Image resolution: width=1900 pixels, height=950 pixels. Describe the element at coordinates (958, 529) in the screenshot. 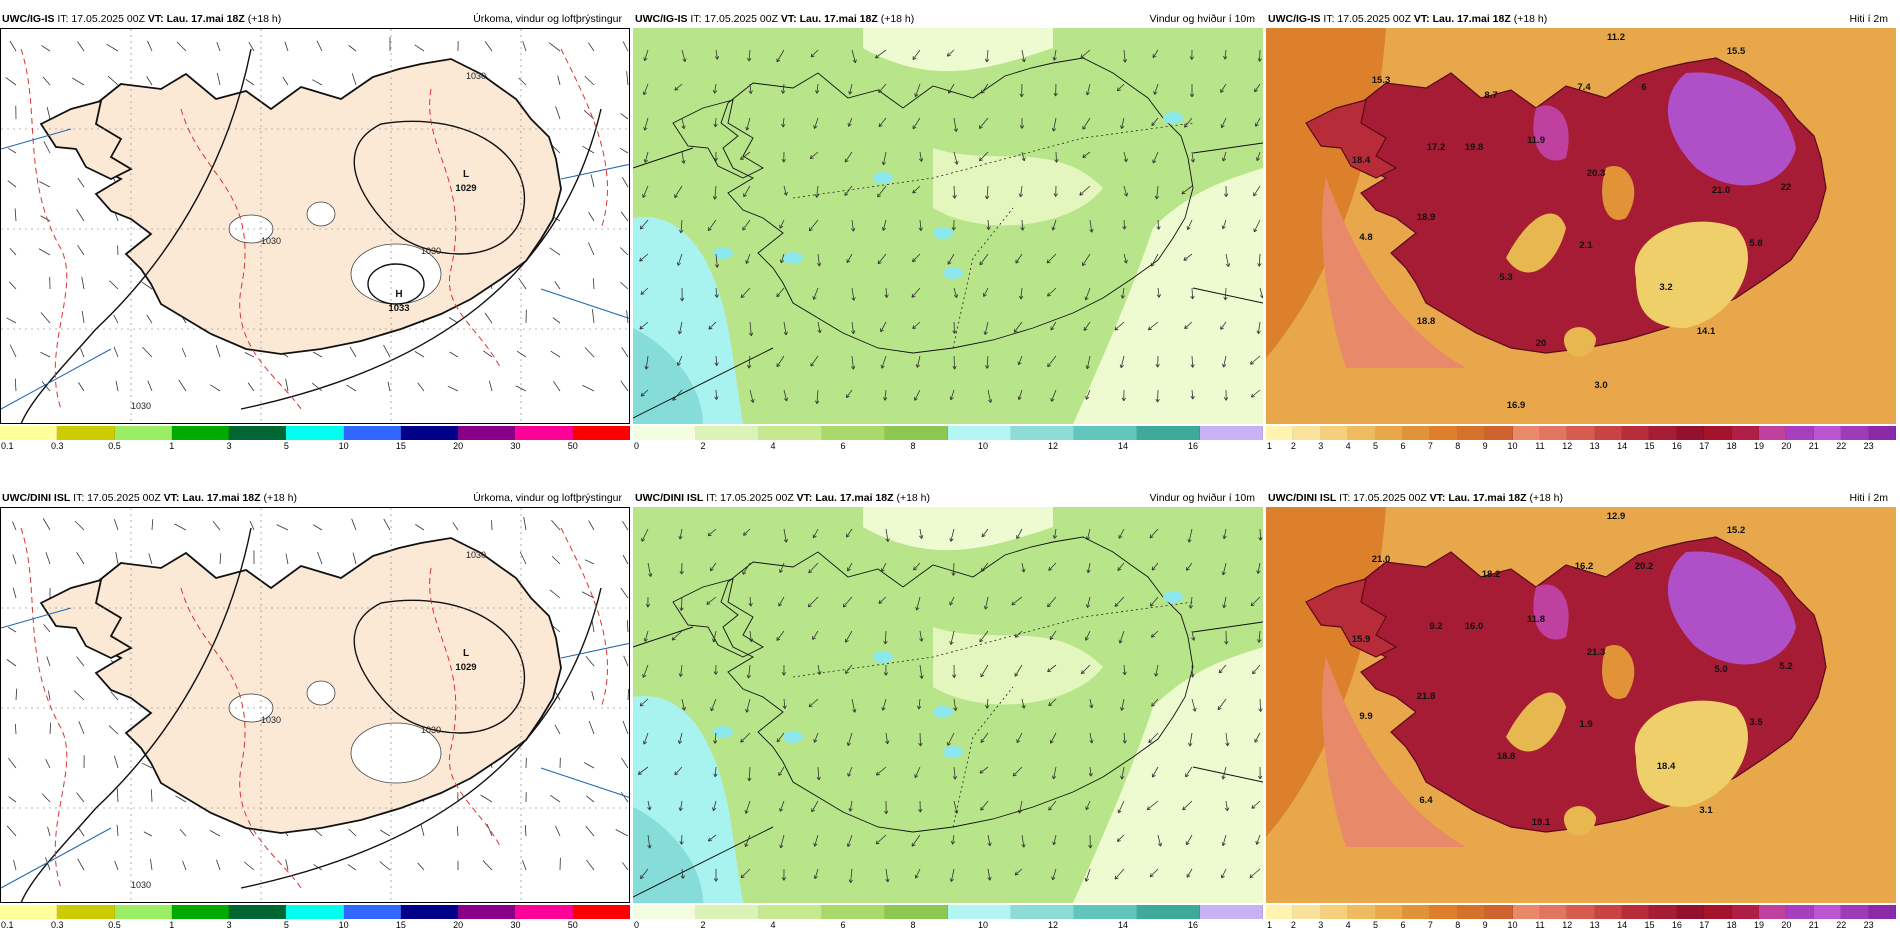

I see `calm-area` at that location.